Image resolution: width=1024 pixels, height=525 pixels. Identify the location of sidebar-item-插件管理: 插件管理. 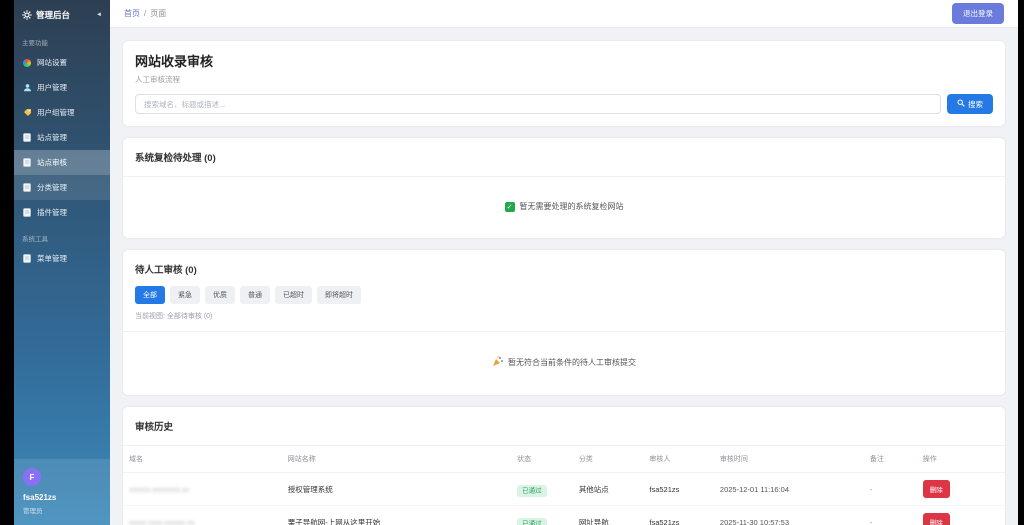
(62, 212).